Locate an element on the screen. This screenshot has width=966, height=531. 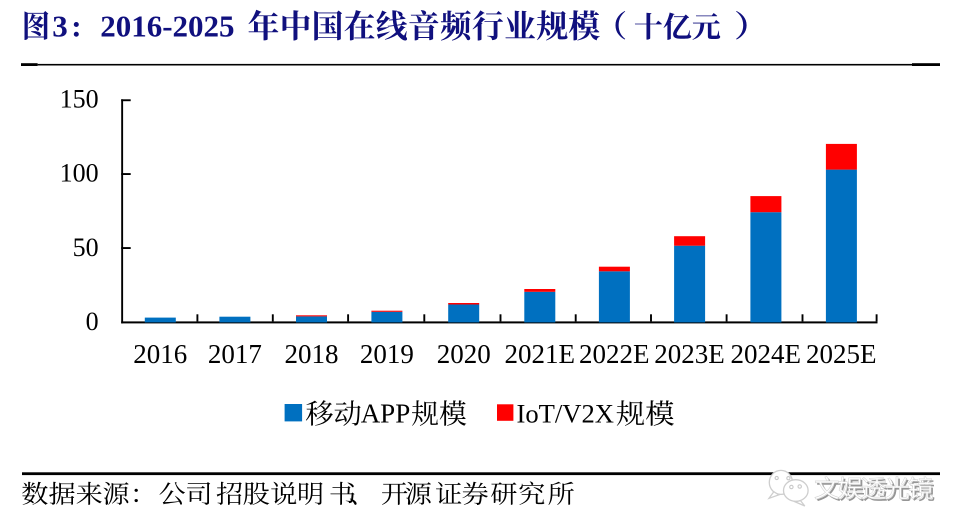
svg-text: 2016-2025 is located at coordinates (167, 25).